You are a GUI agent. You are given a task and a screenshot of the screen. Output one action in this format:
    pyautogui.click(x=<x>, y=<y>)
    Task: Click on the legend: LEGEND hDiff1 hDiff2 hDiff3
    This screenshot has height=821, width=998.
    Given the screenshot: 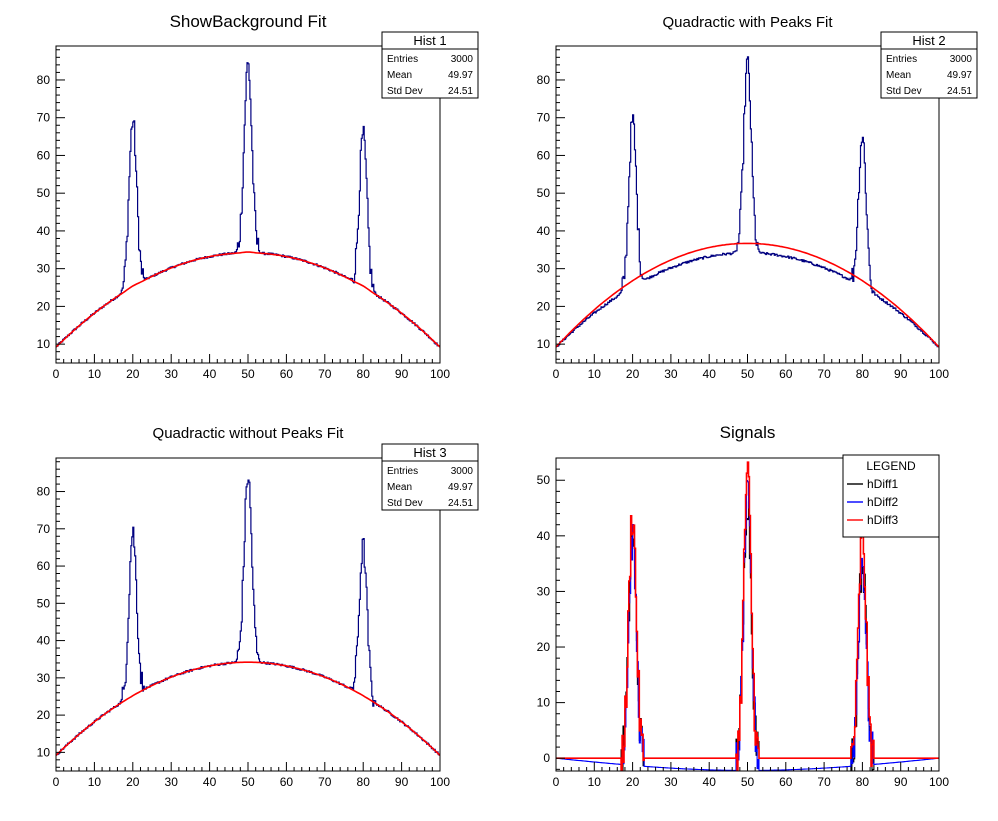 What is the action you would take?
    pyautogui.click(x=891, y=496)
    